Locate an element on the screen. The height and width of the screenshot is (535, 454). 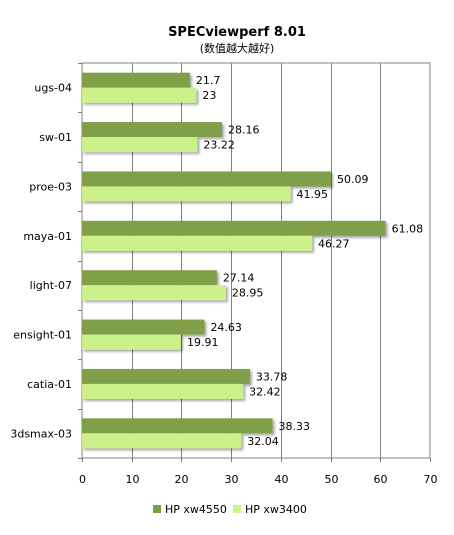
x-tick-label: 0 is located at coordinates (82, 479).